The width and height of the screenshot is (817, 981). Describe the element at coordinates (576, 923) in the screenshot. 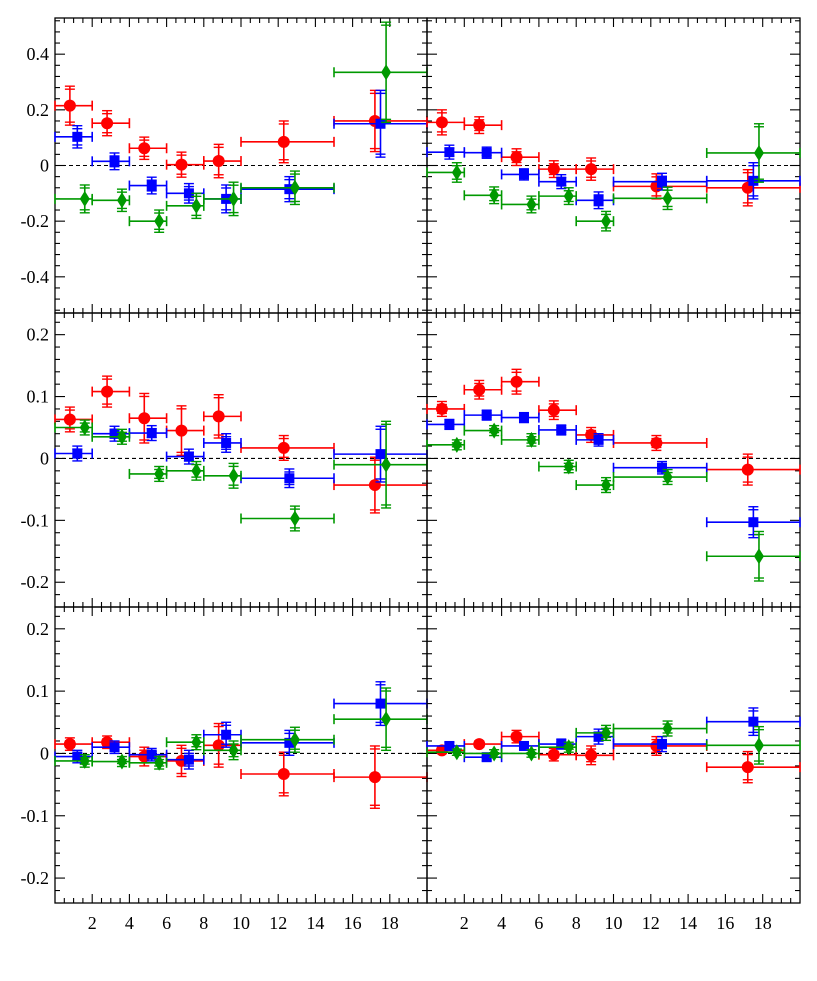

I see `x-tick-label: 8` at that location.